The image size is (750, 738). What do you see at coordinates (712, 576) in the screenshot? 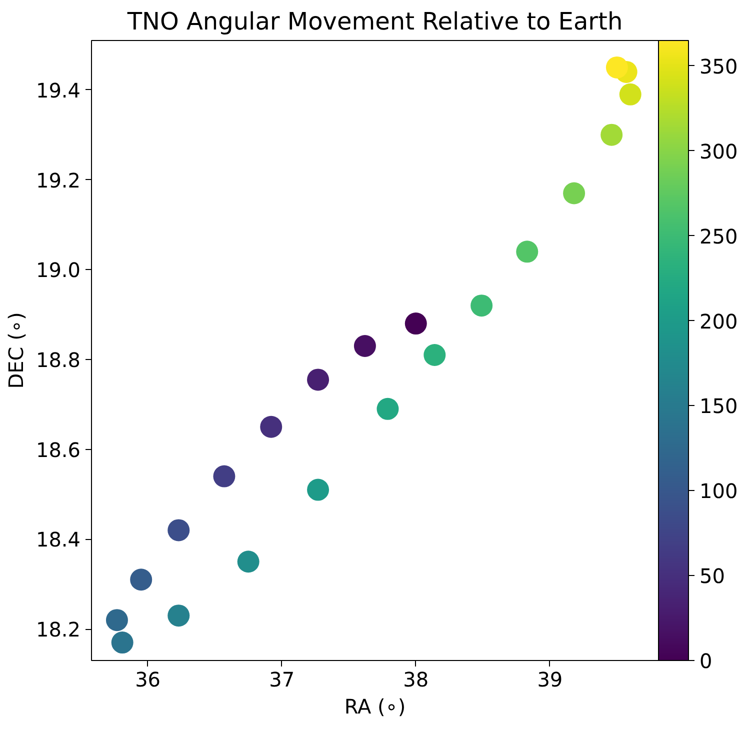
I see `color-bar-label: 50` at bounding box center [712, 576].